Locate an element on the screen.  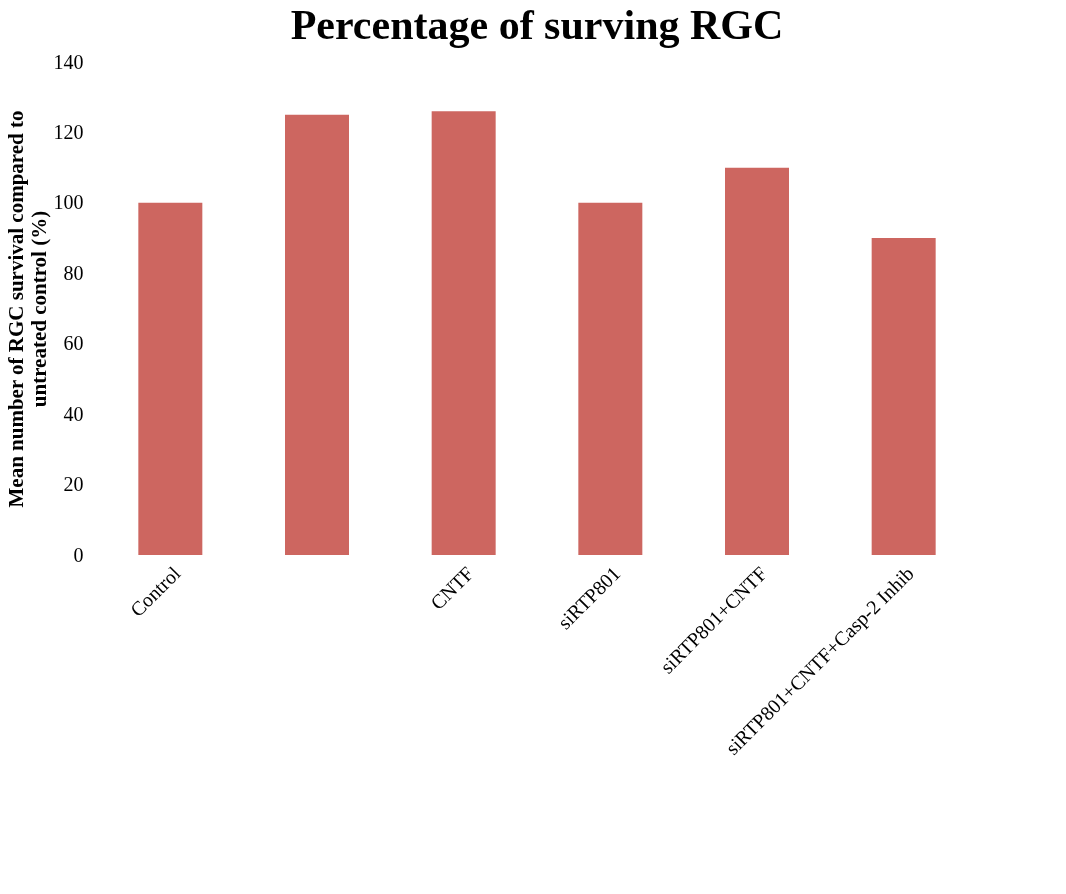
y-tick-label: 100 is located at coordinates (68, 202).